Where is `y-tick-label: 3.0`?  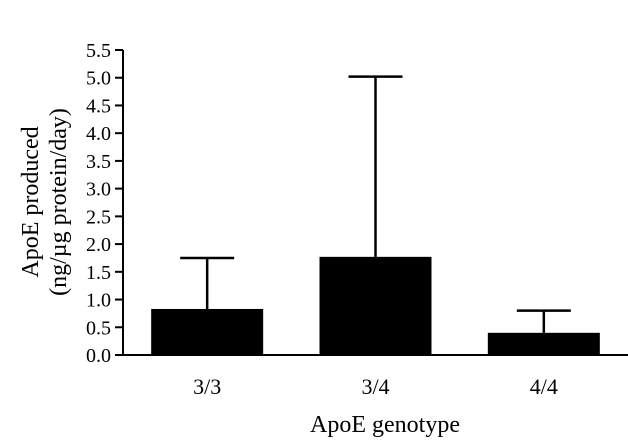
y-tick-label: 3.0 is located at coordinates (98, 190).